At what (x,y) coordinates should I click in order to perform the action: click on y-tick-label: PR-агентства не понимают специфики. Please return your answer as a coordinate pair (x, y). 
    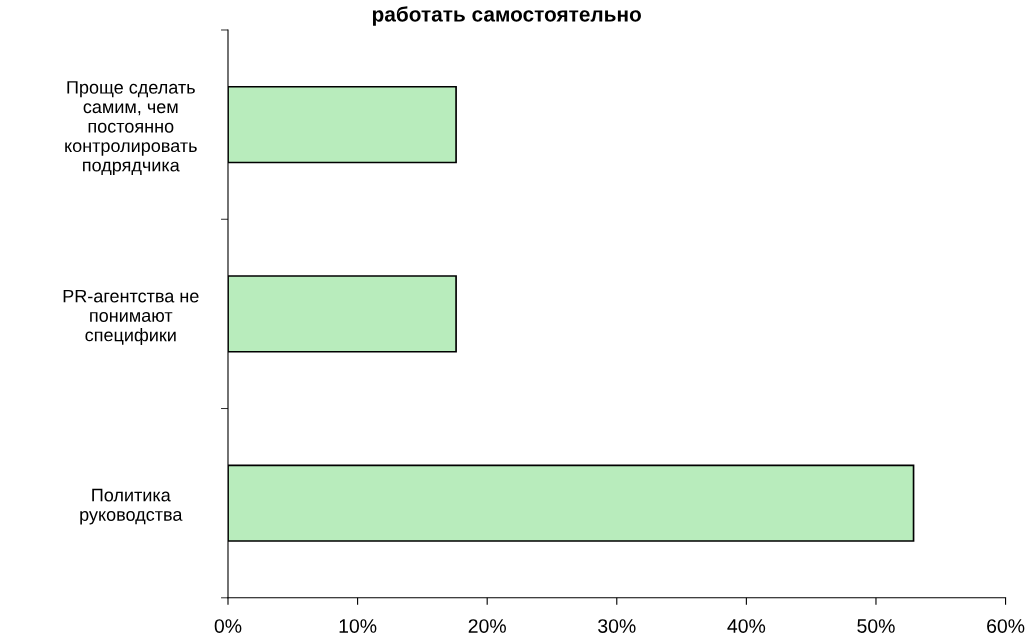
    Looking at the image, I should click on (131, 317).